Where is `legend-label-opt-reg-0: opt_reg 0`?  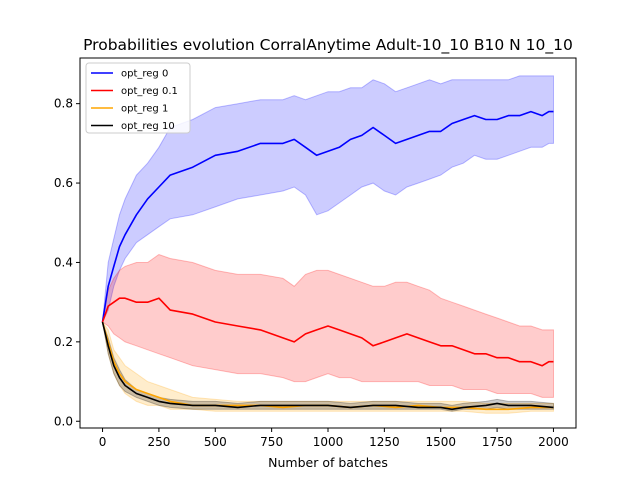 legend-label-opt-reg-0: opt_reg 0 is located at coordinates (144, 74).